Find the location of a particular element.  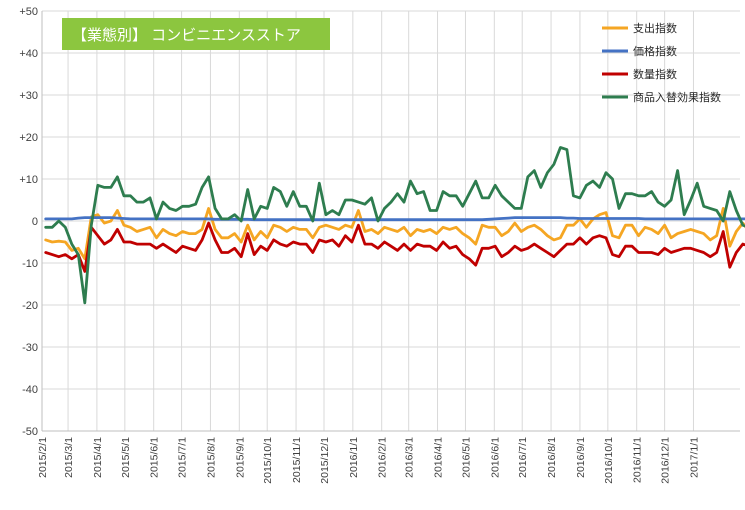

y-tick-label: +20 is located at coordinates (28, 138).